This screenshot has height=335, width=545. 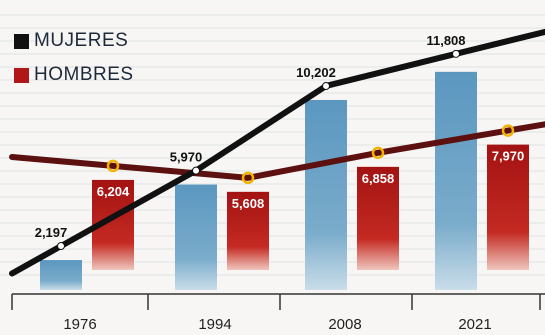 I want to click on label-hombres-1994: 5,608, so click(x=248, y=203).